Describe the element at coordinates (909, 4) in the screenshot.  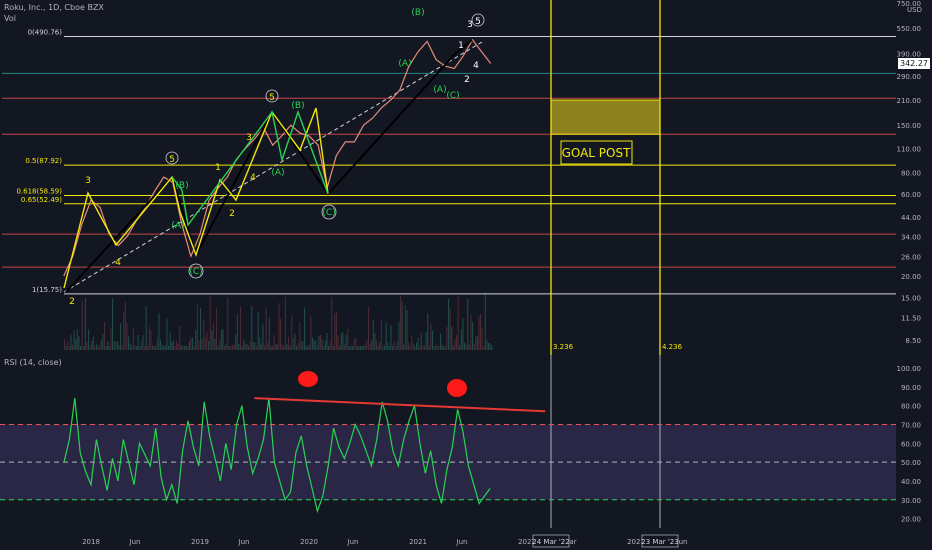
I see `price-axis-top-tick: 750.00` at that location.